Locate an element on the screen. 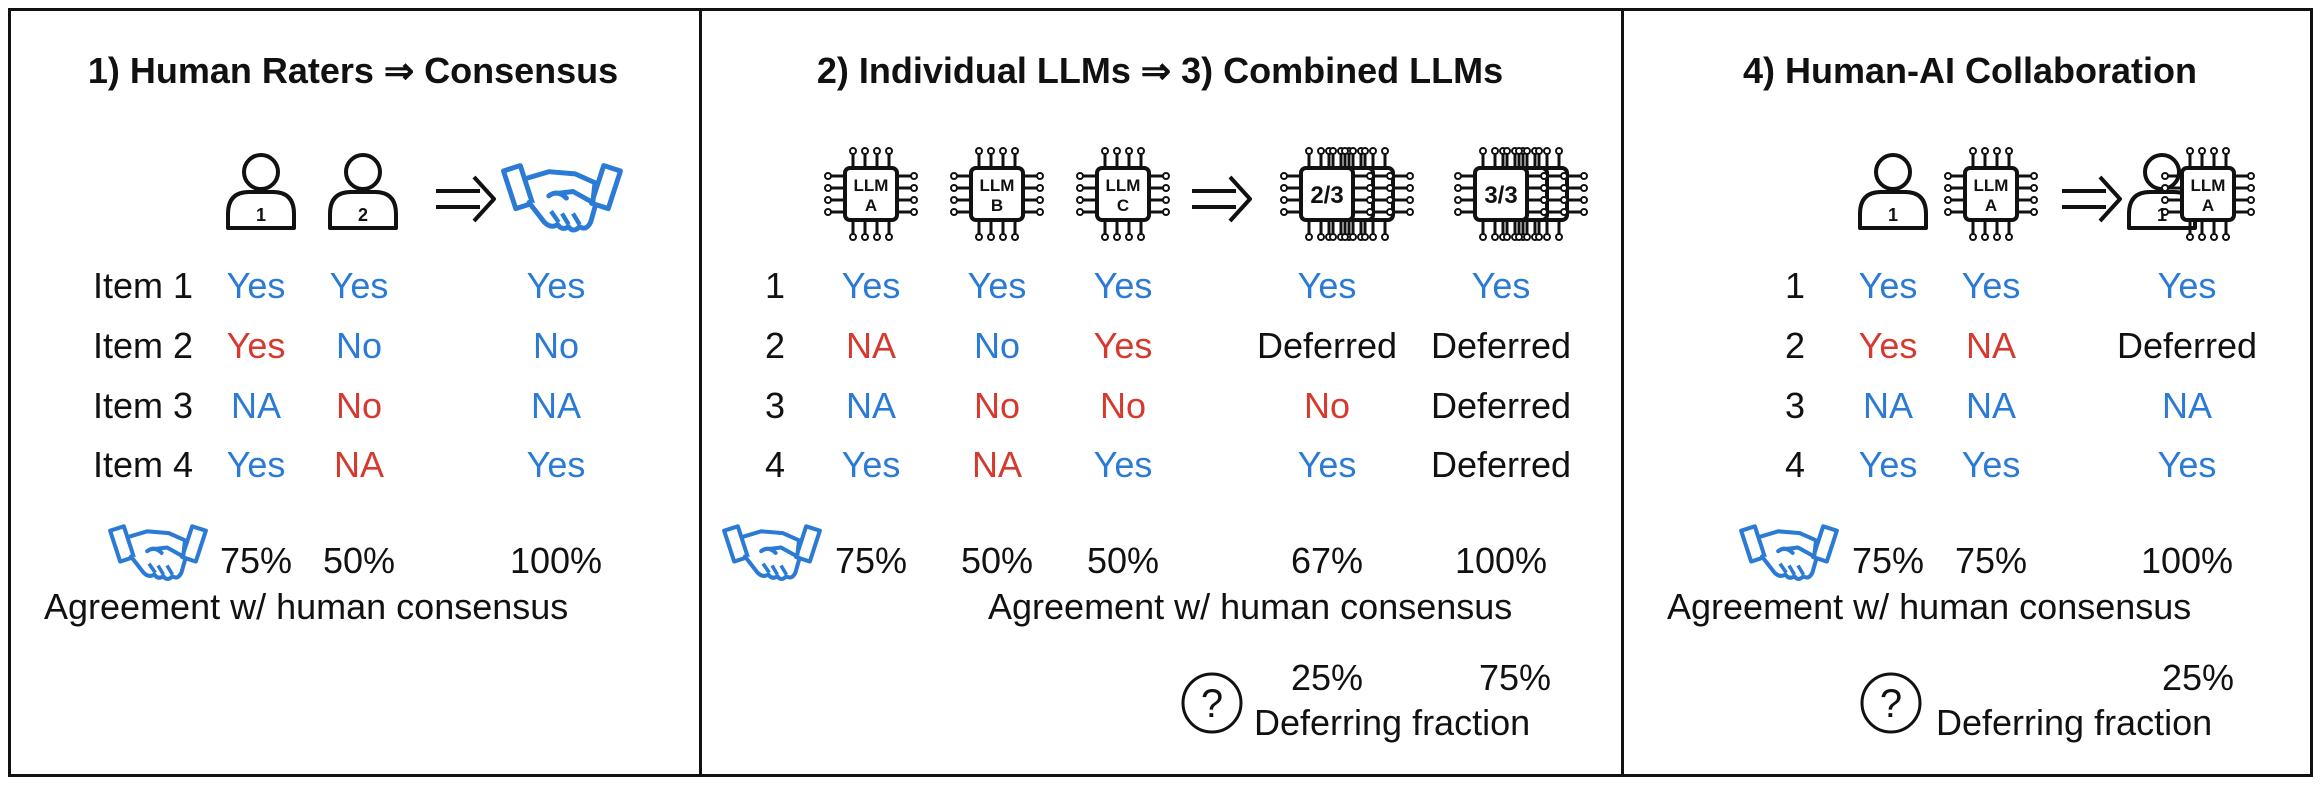 The image size is (2323, 785). consensus-handshake-icon is located at coordinates (562, 198).